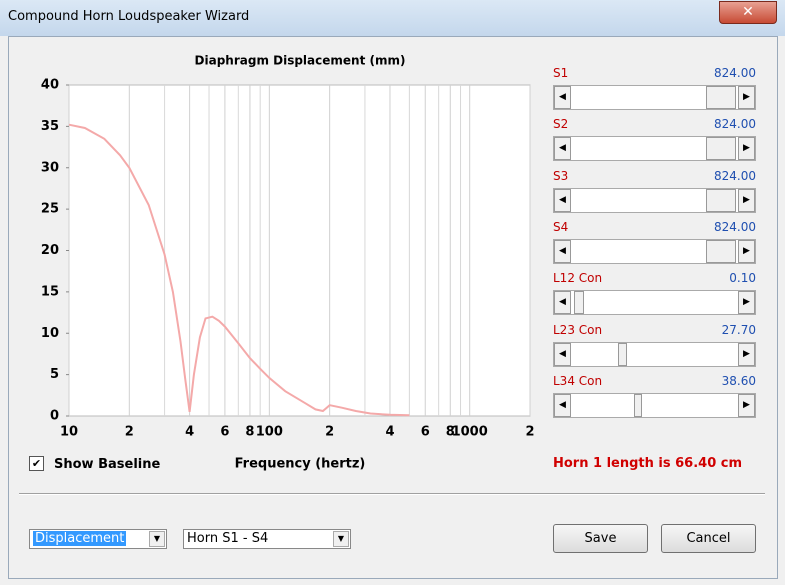 The image size is (785, 585). What do you see at coordinates (561, 73) in the screenshot?
I see `slider-label: S1` at bounding box center [561, 73].